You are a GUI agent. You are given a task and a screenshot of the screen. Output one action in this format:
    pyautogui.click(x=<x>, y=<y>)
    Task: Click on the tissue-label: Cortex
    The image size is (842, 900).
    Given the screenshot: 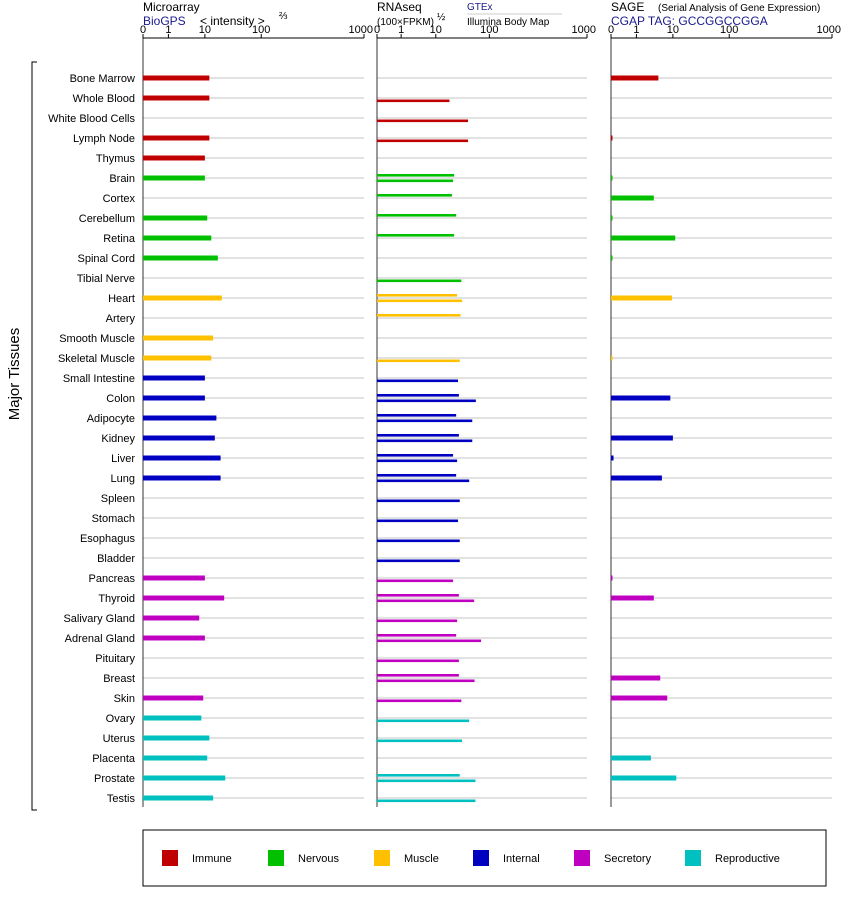 What is the action you would take?
    pyautogui.click(x=119, y=199)
    